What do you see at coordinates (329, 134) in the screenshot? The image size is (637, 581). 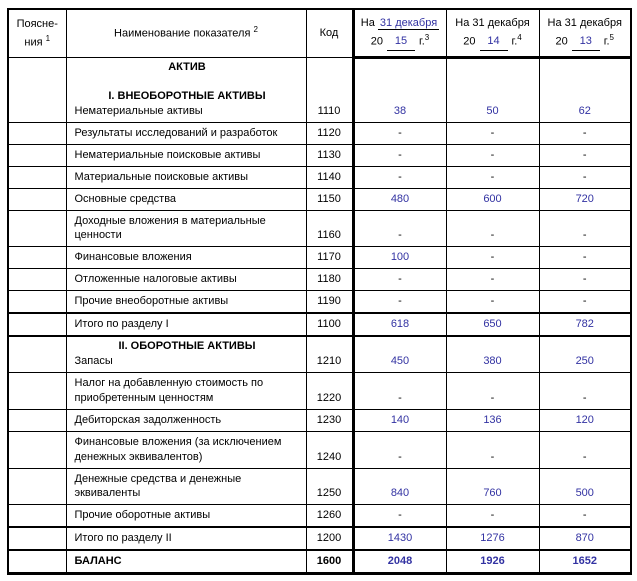 I see `code-cell: 1120` at bounding box center [329, 134].